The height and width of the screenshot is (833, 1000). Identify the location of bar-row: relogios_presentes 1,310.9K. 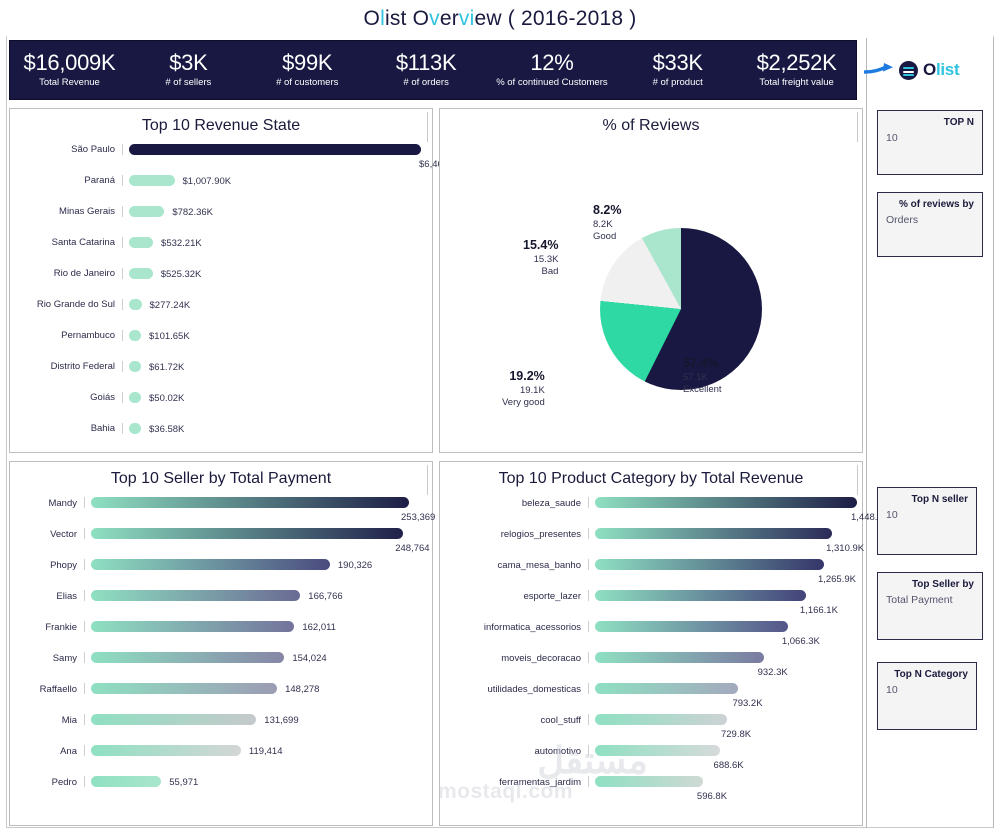
(652, 543).